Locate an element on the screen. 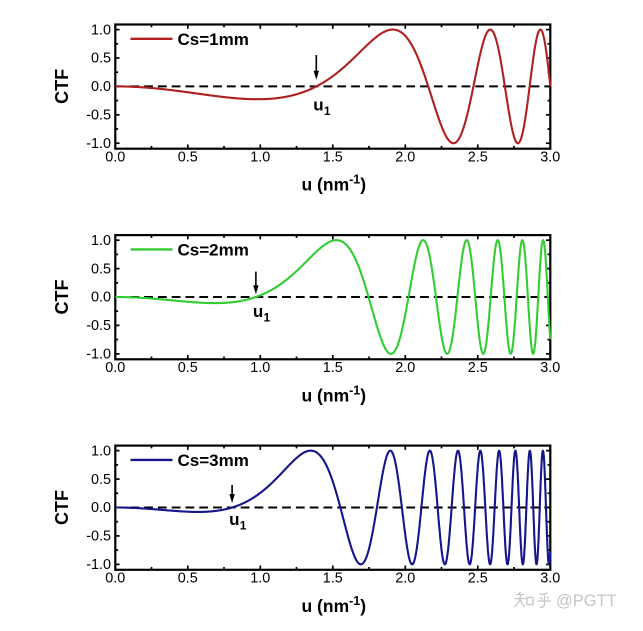  svg-text: Cs=2mm is located at coordinates (213, 250).